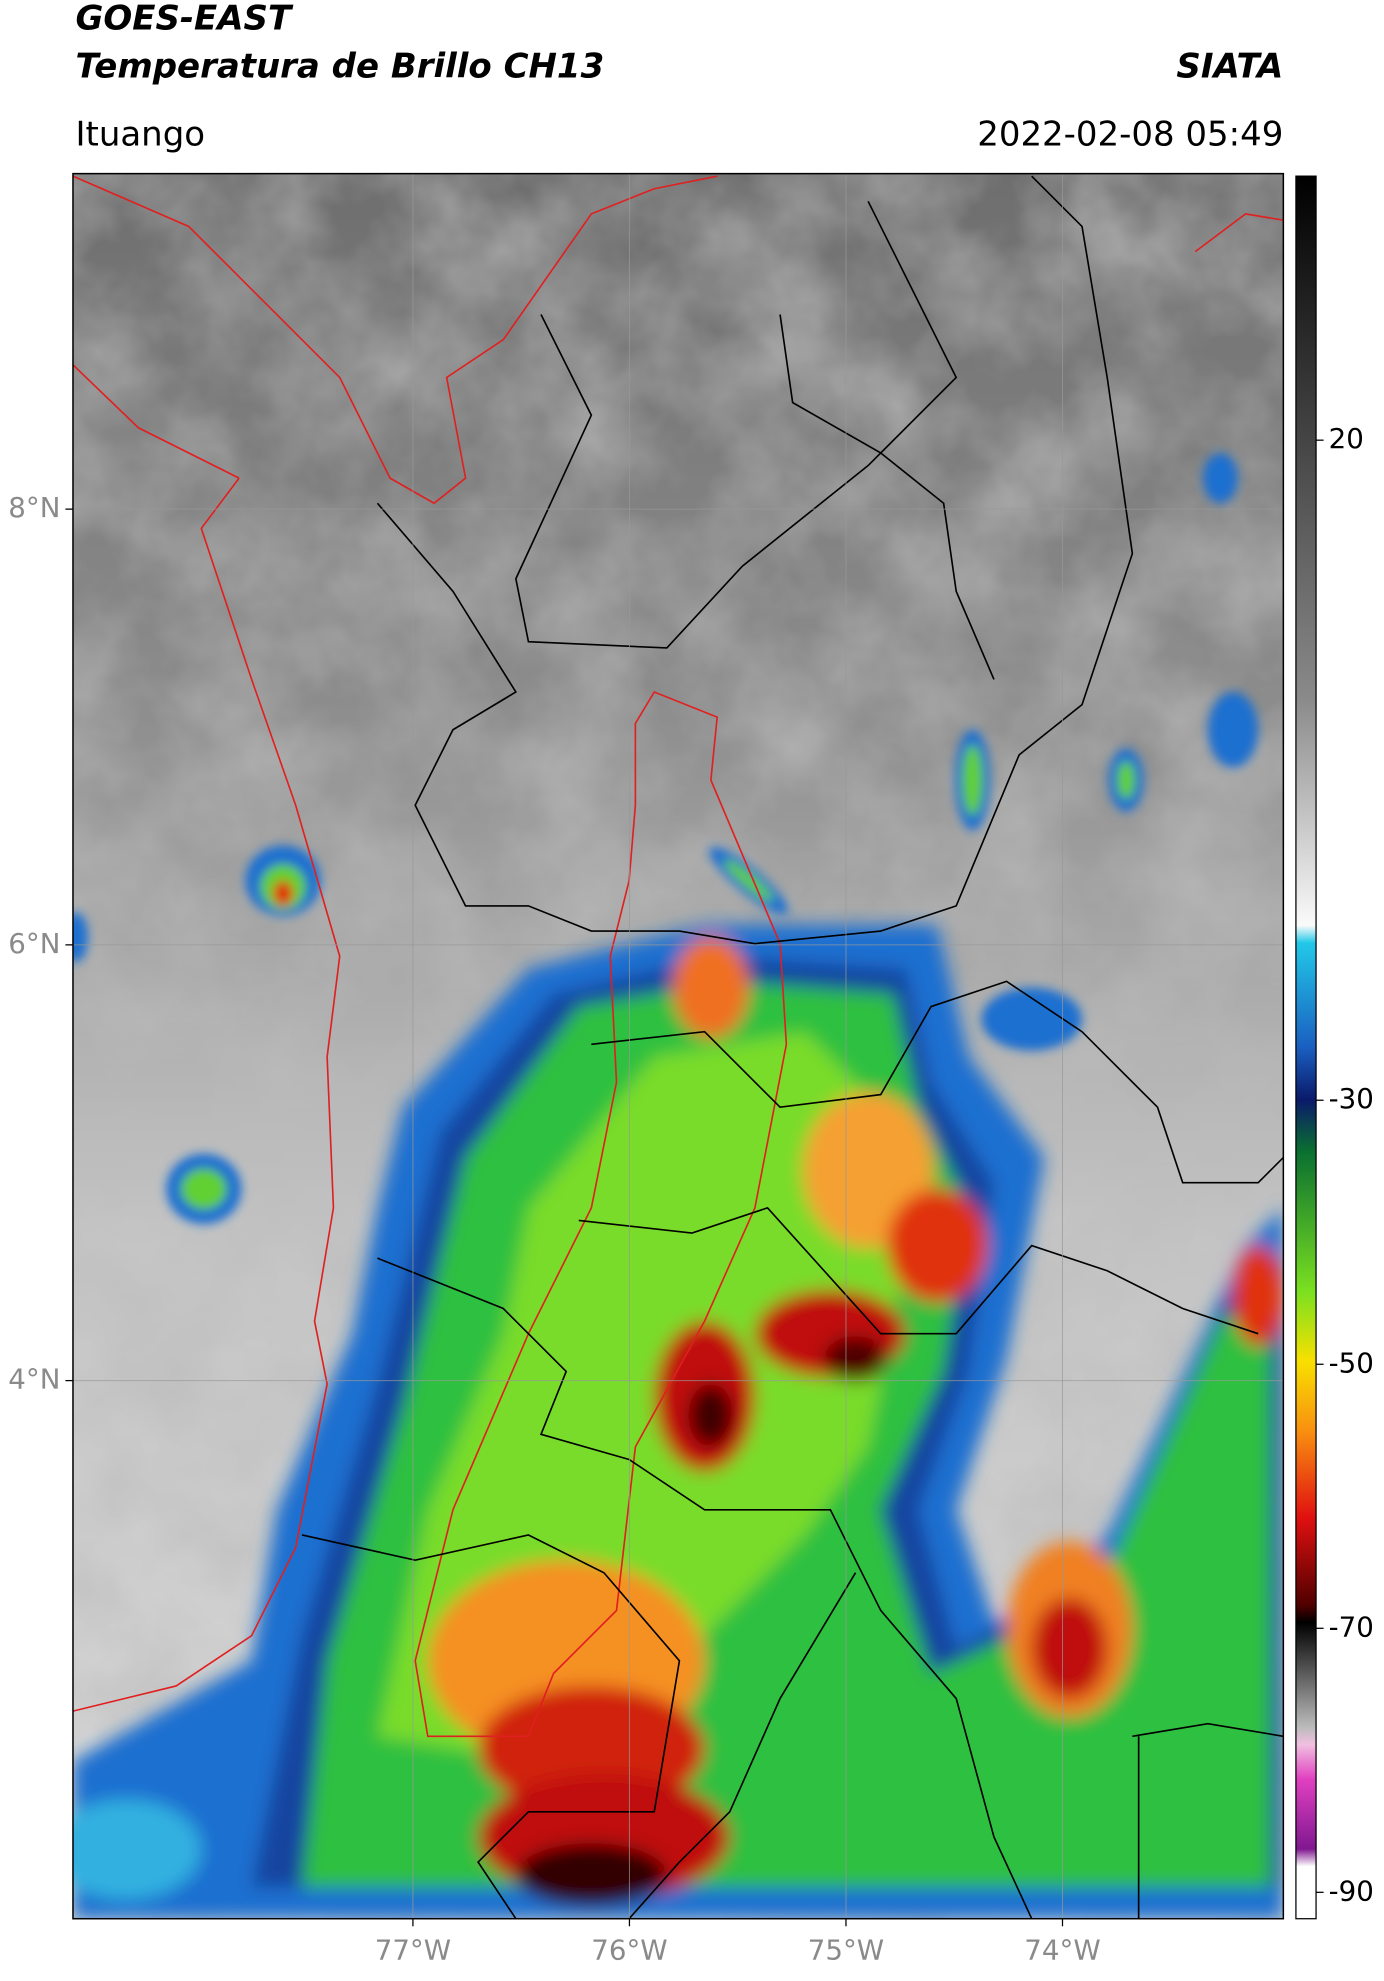 This screenshot has width=1384, height=1981. What do you see at coordinates (34, 1379) in the screenshot?
I see `y-tick-label: 4°N` at bounding box center [34, 1379].